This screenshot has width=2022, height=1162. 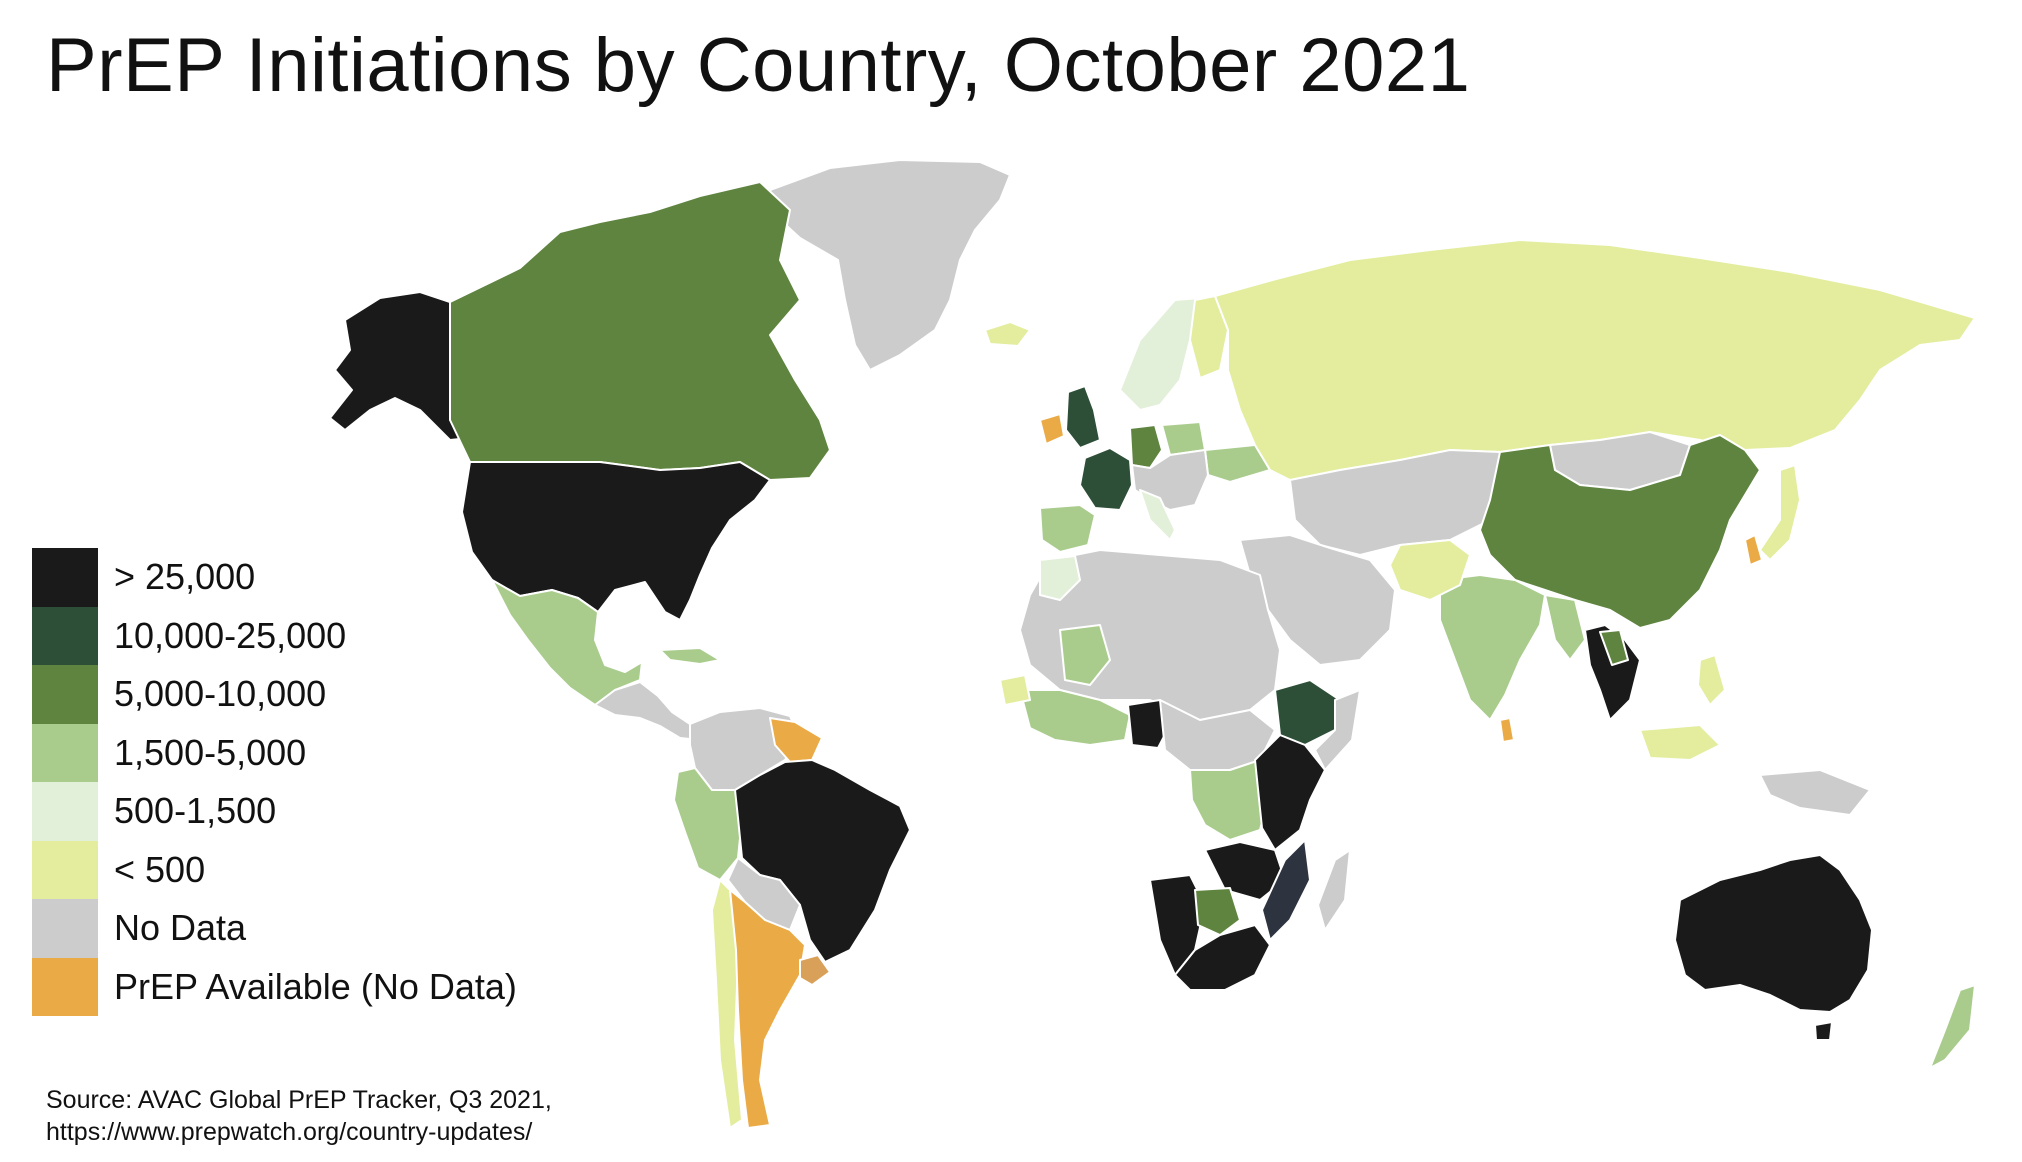 I want to click on region-sri-lanka, so click(x=1507, y=730).